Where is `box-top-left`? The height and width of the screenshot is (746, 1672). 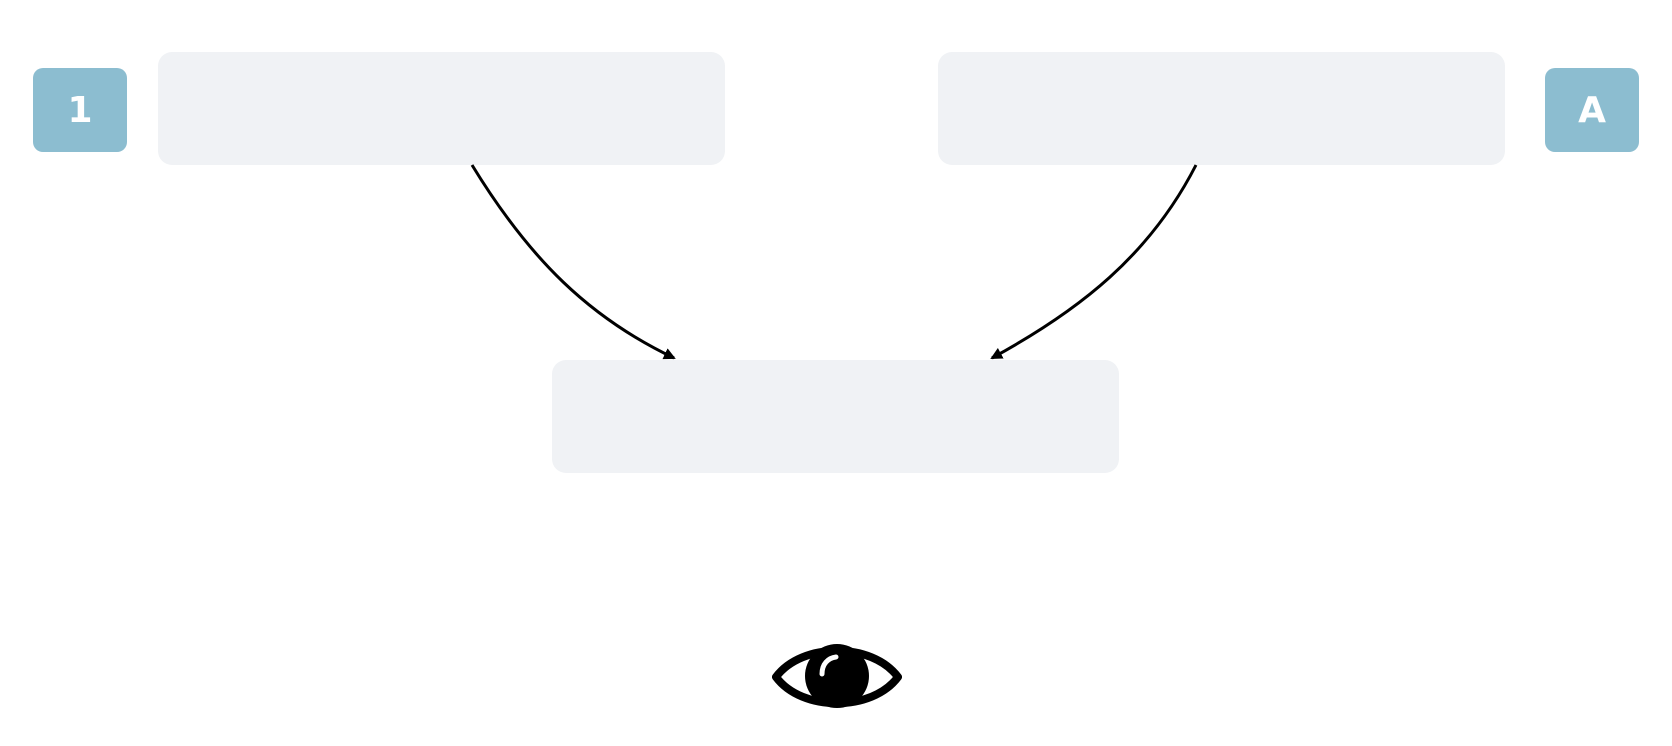
box-top-left is located at coordinates (441, 108).